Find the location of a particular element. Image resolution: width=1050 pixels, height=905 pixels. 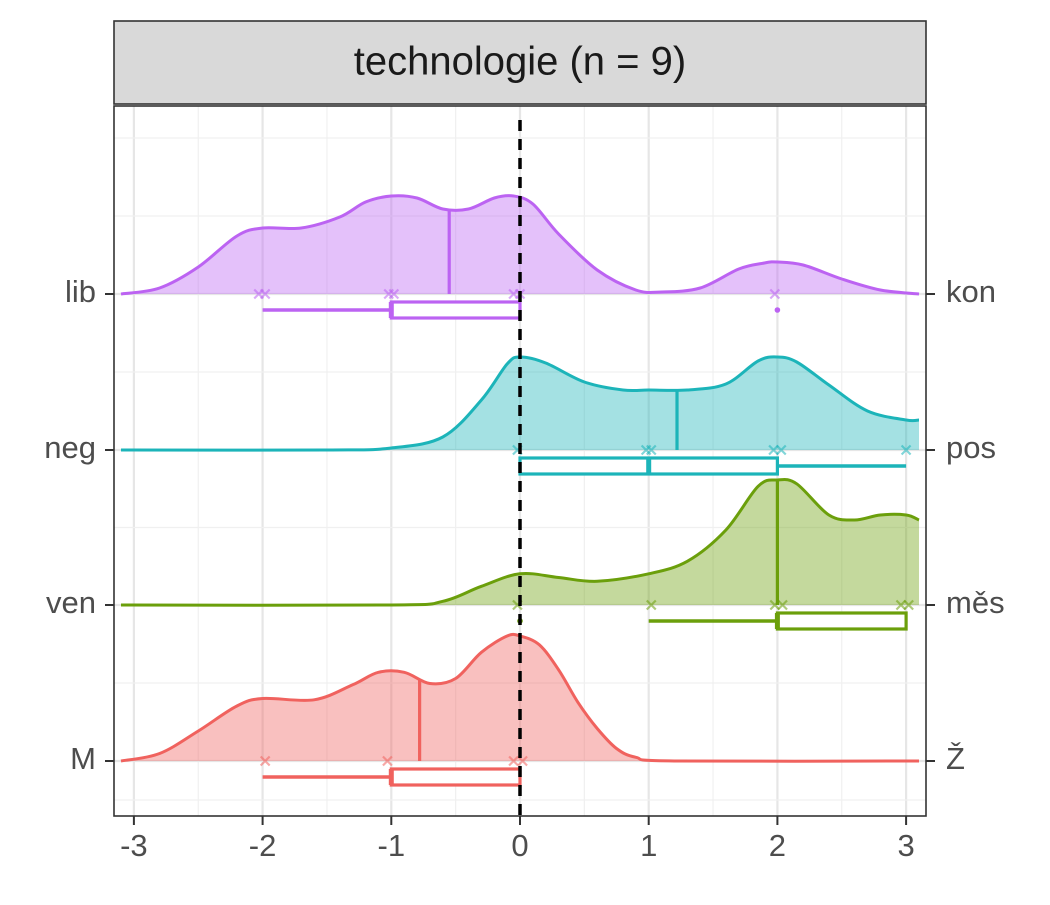

series-ven is located at coordinates (520, 554).